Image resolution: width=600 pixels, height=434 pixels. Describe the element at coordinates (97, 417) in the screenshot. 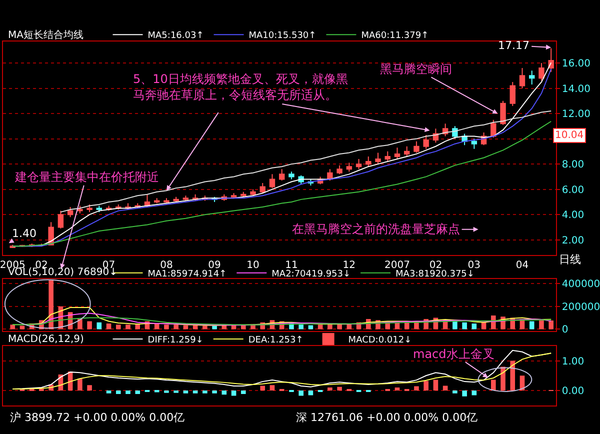

I see `text: 沪 3899.72 +0.00 0.00% 0.00亿` at that location.